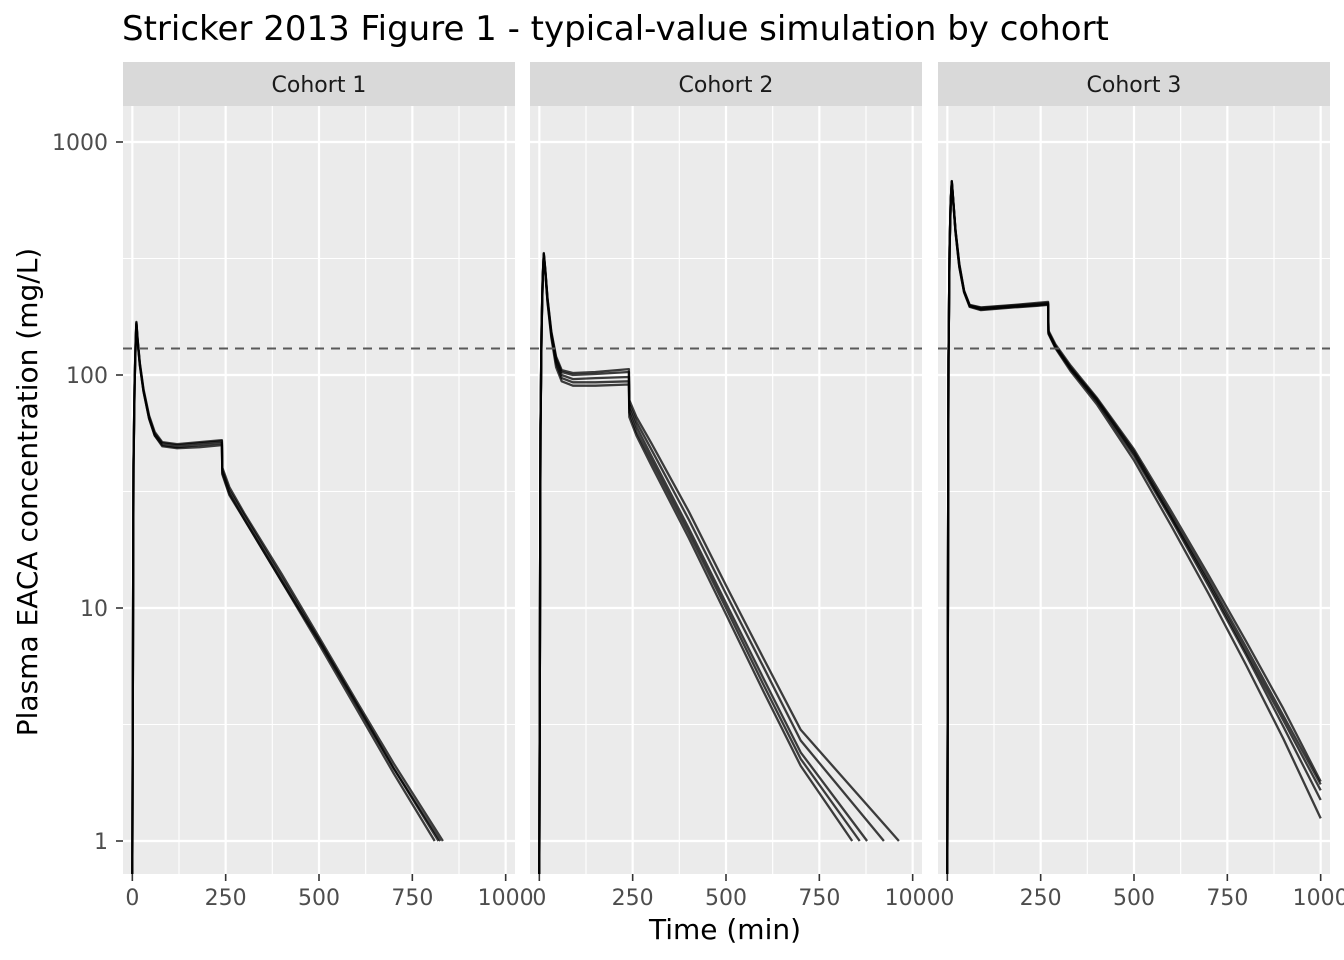 This screenshot has height=960, width=1344. What do you see at coordinates (94, 609) in the screenshot?
I see `y-tick-label: 10` at bounding box center [94, 609].